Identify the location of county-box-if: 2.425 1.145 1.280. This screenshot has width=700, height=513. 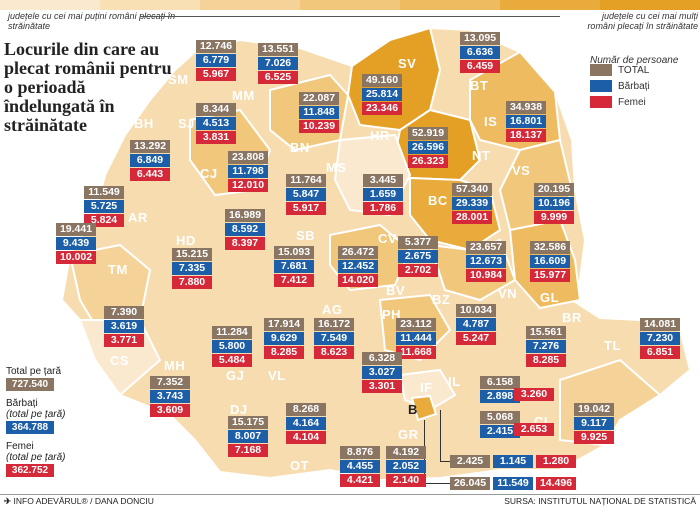
(515, 462).